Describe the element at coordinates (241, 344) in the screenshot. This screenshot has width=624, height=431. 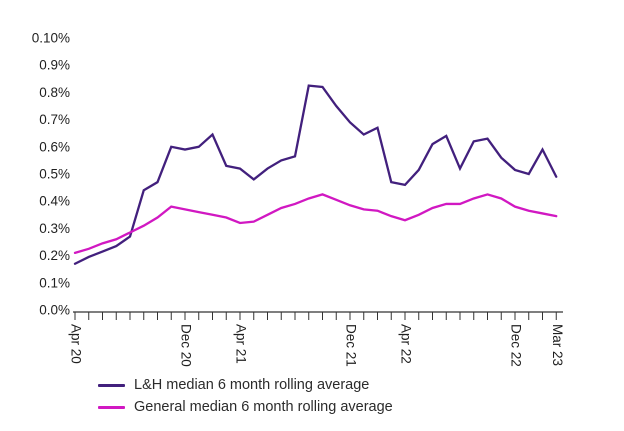
I see `x-axis-tick-label: Apr 21` at that location.